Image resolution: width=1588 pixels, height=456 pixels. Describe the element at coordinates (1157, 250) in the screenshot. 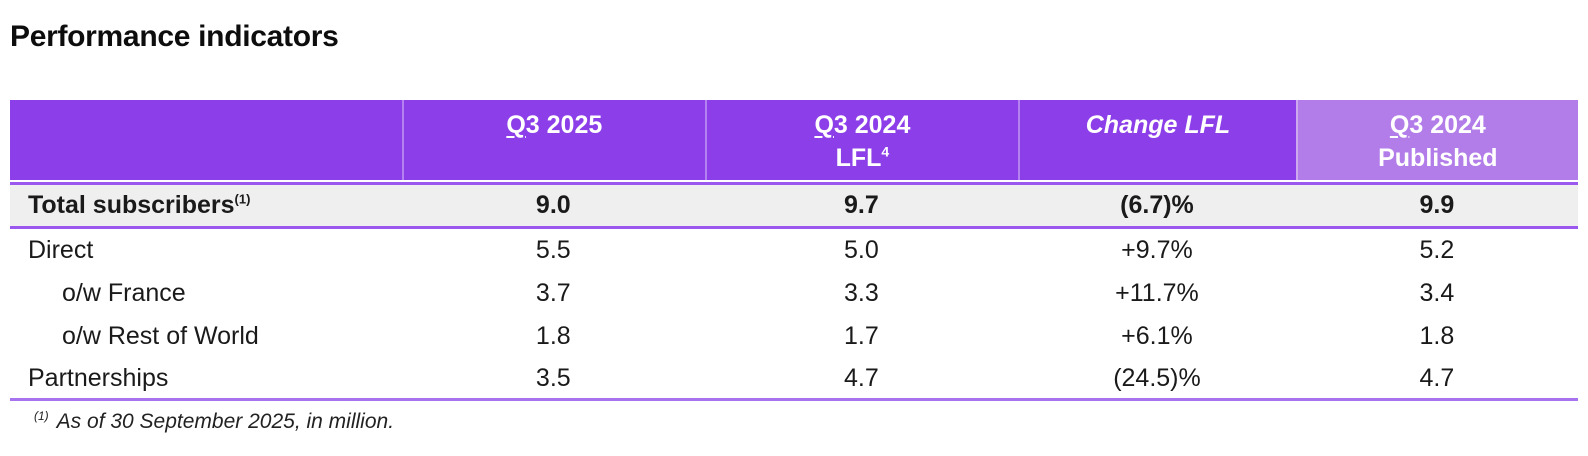

I see `cell-change-lfl: +9.7%` at that location.